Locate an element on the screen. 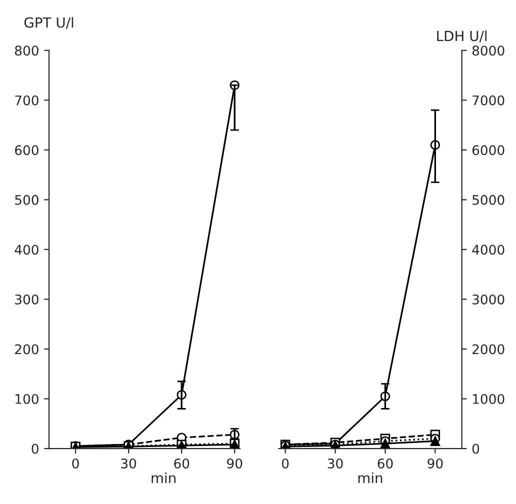 Image resolution: width=516 pixels, height=504 pixels. y-tick-label: 6000 is located at coordinates (488, 150).